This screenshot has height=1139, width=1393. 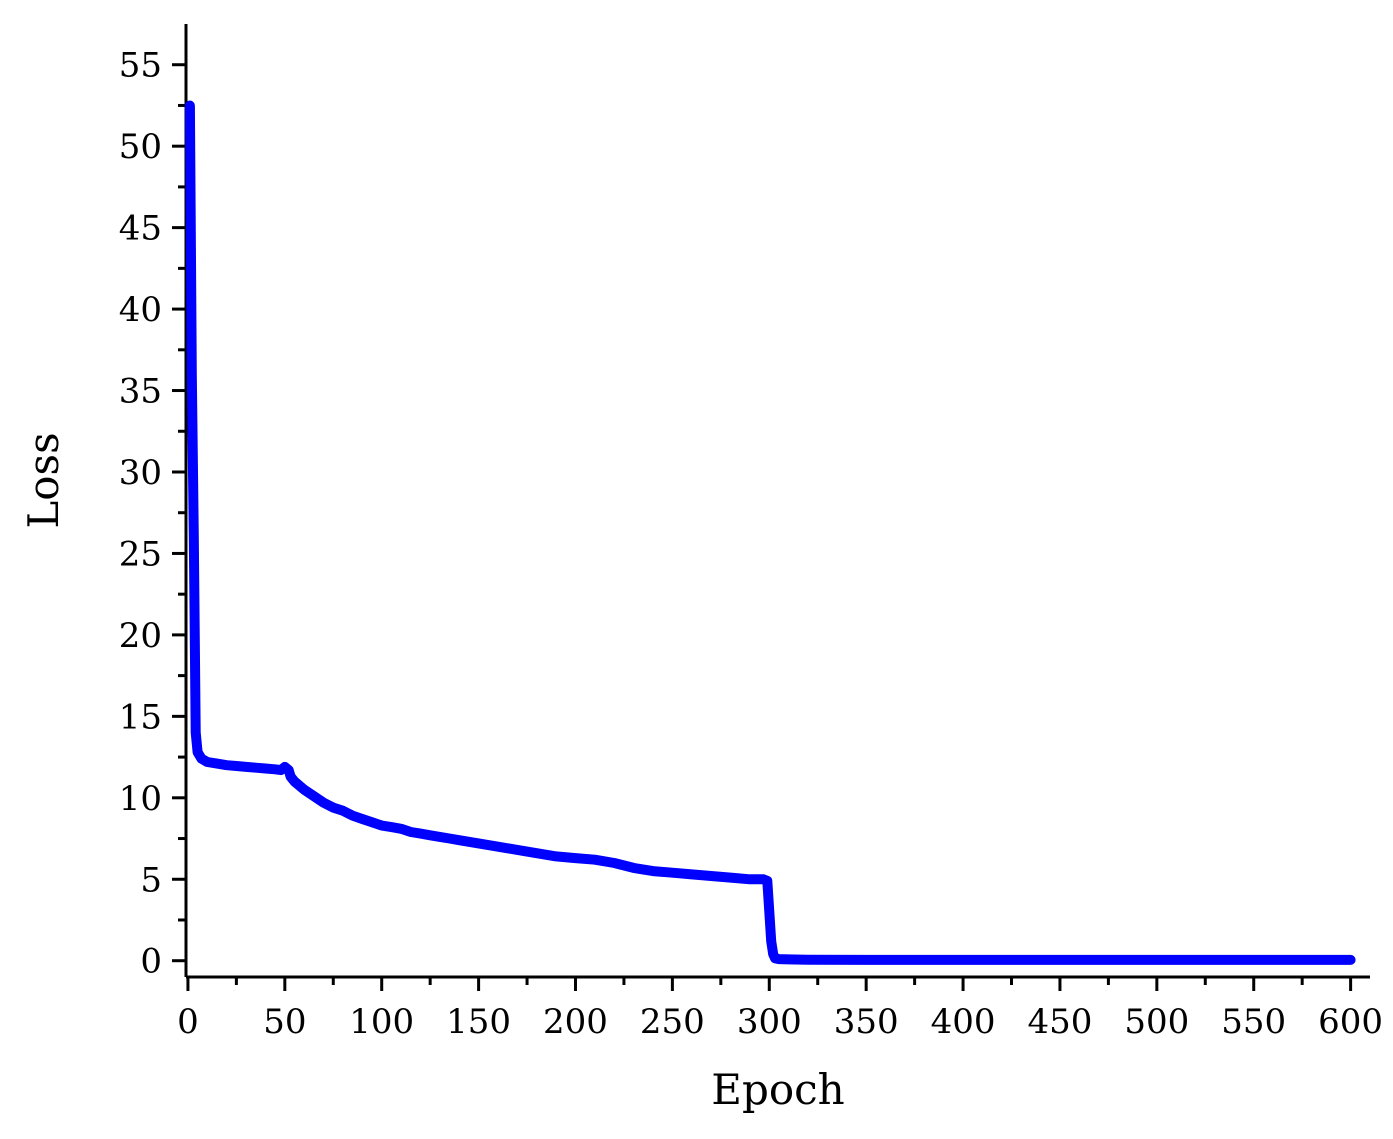 I want to click on x-tick-label: 0, so click(x=188, y=1022).